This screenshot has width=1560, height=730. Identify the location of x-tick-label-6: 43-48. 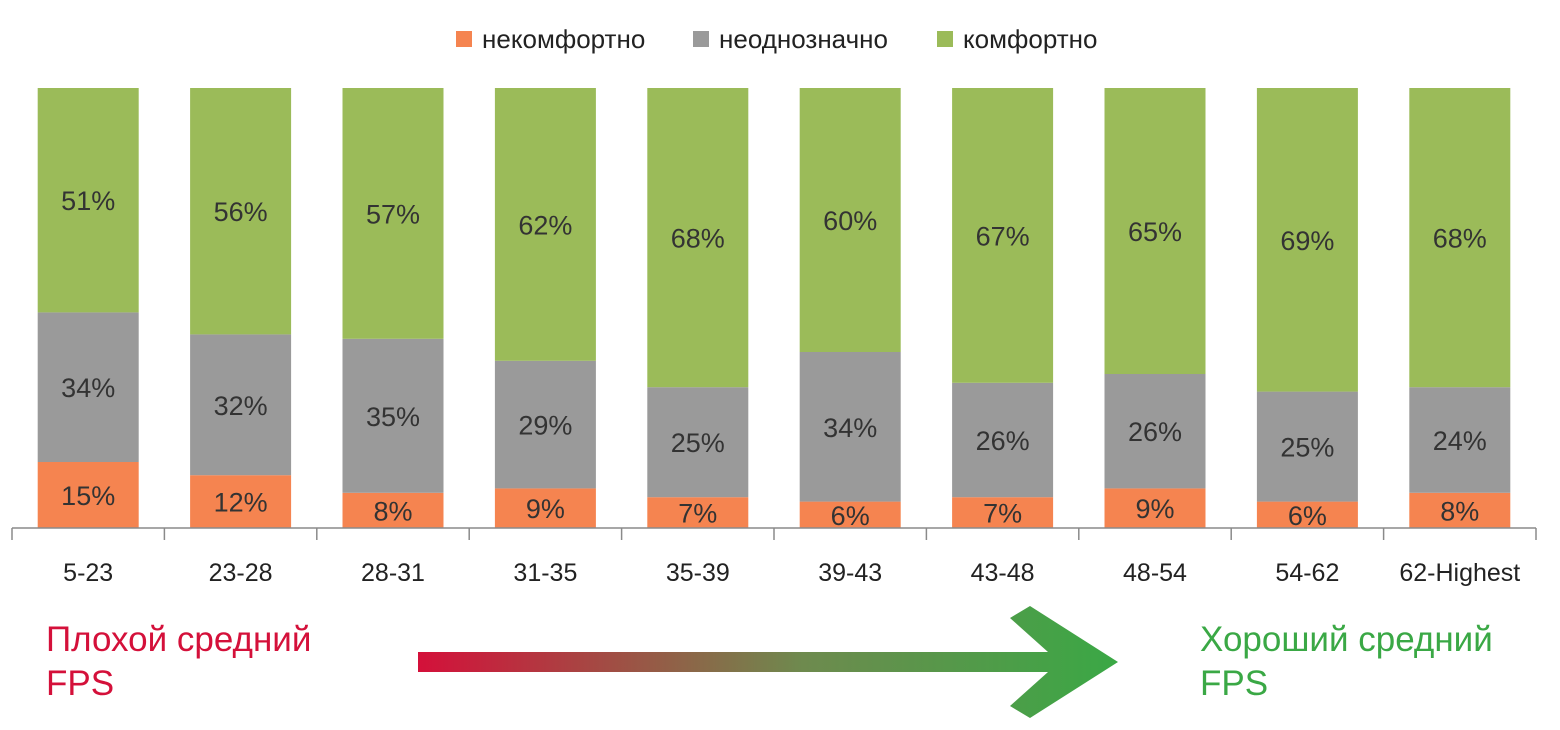
(1003, 573).